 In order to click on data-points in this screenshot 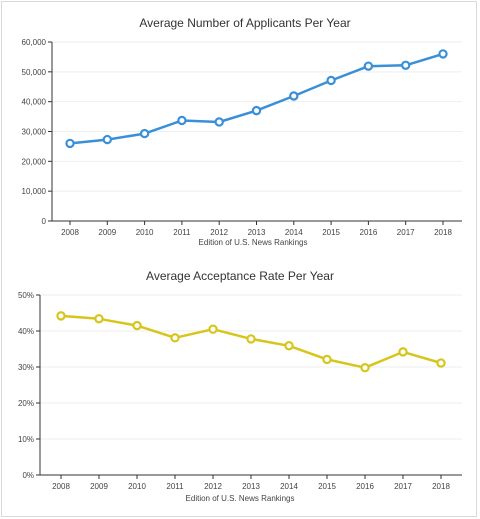, I will do `click(251, 342)`.